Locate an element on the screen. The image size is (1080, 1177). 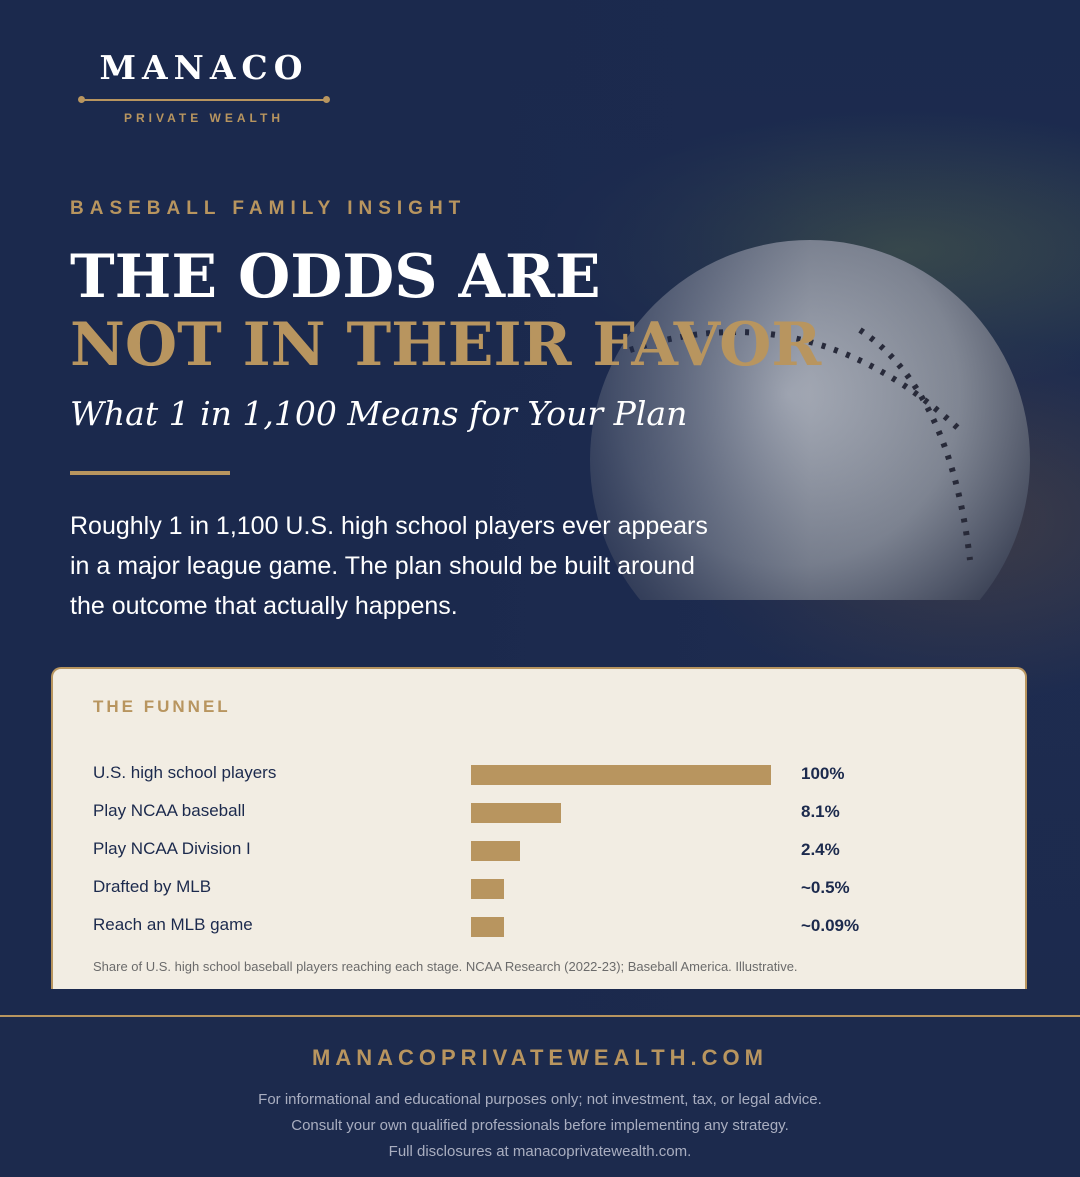
logo-wordmark: MANACO is located at coordinates (204, 67).